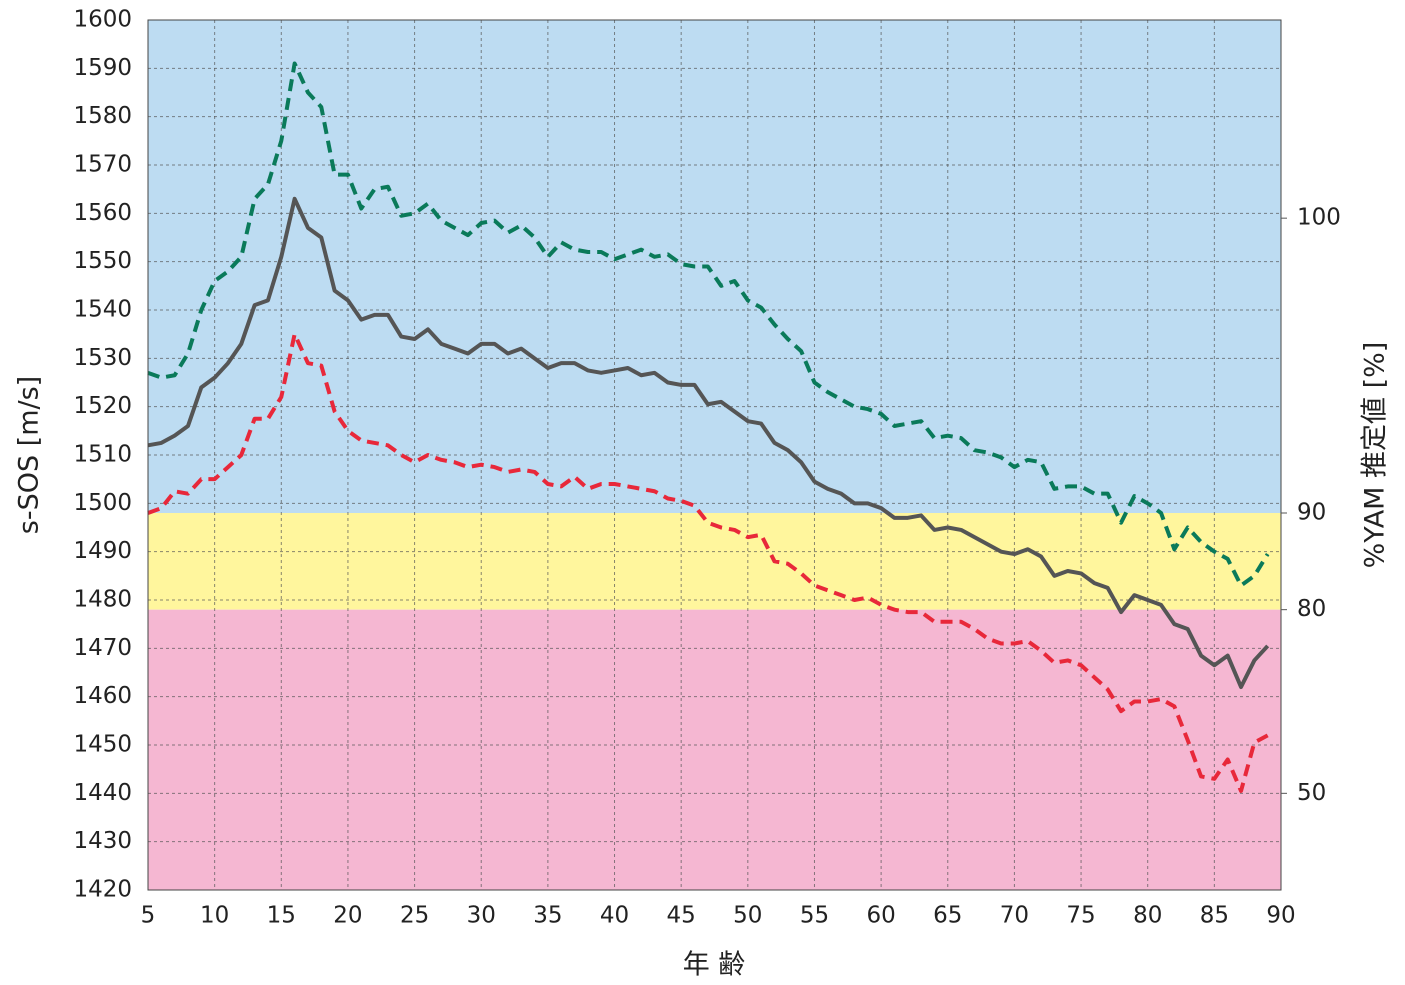  I want to click on y-tick-label: 1490, so click(102, 551).